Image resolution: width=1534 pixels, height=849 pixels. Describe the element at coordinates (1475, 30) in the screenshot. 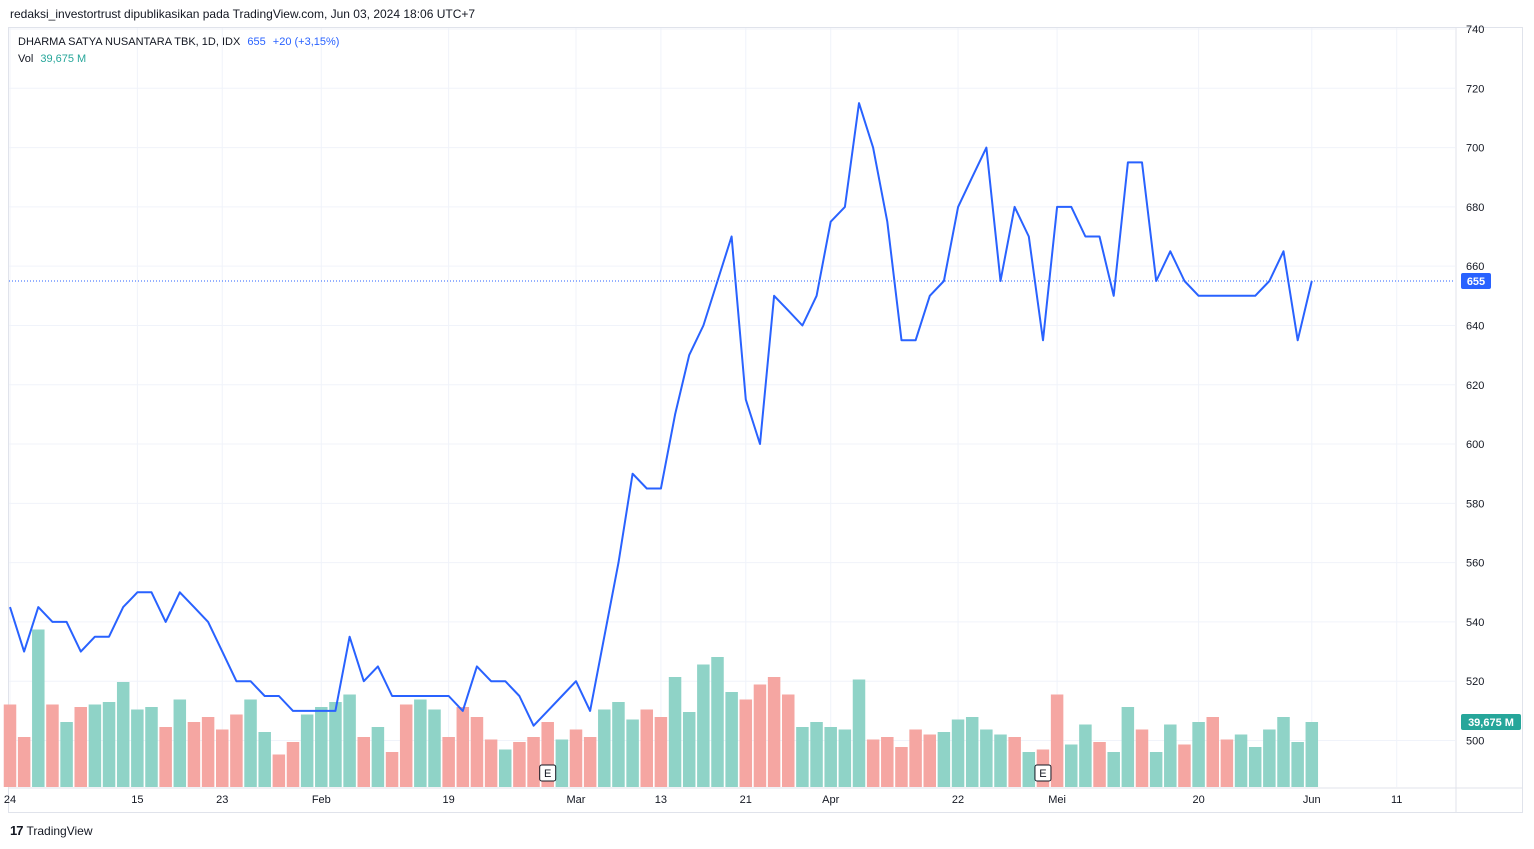

I see `price-tick-label: 740` at that location.